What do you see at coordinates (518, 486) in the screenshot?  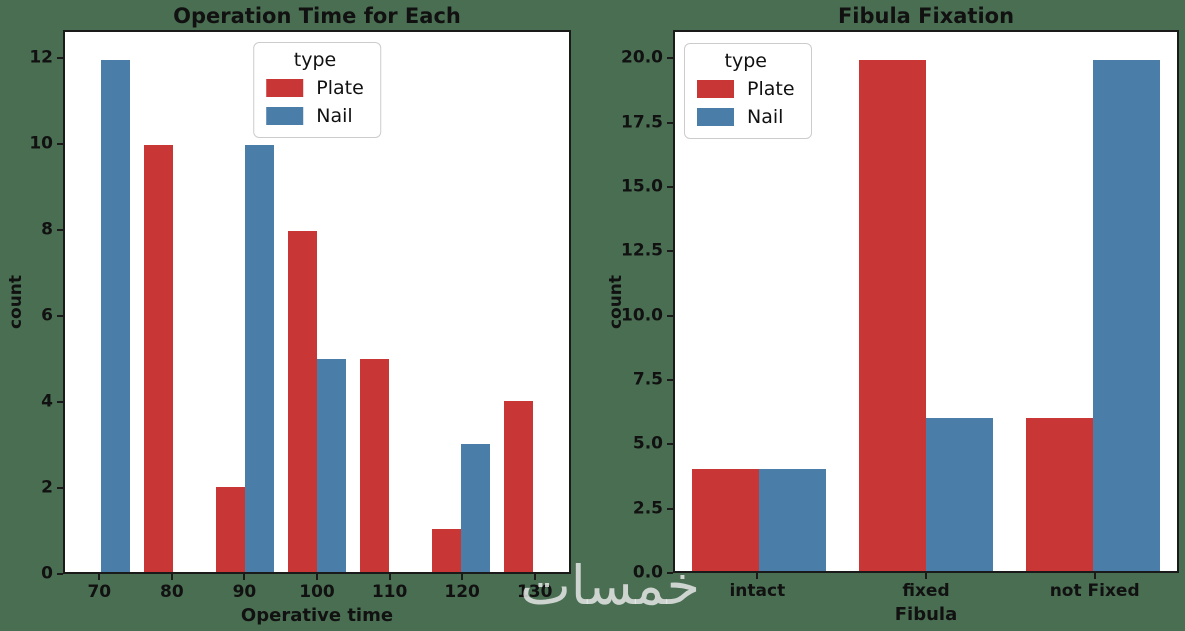 I see `bar-130-plate` at bounding box center [518, 486].